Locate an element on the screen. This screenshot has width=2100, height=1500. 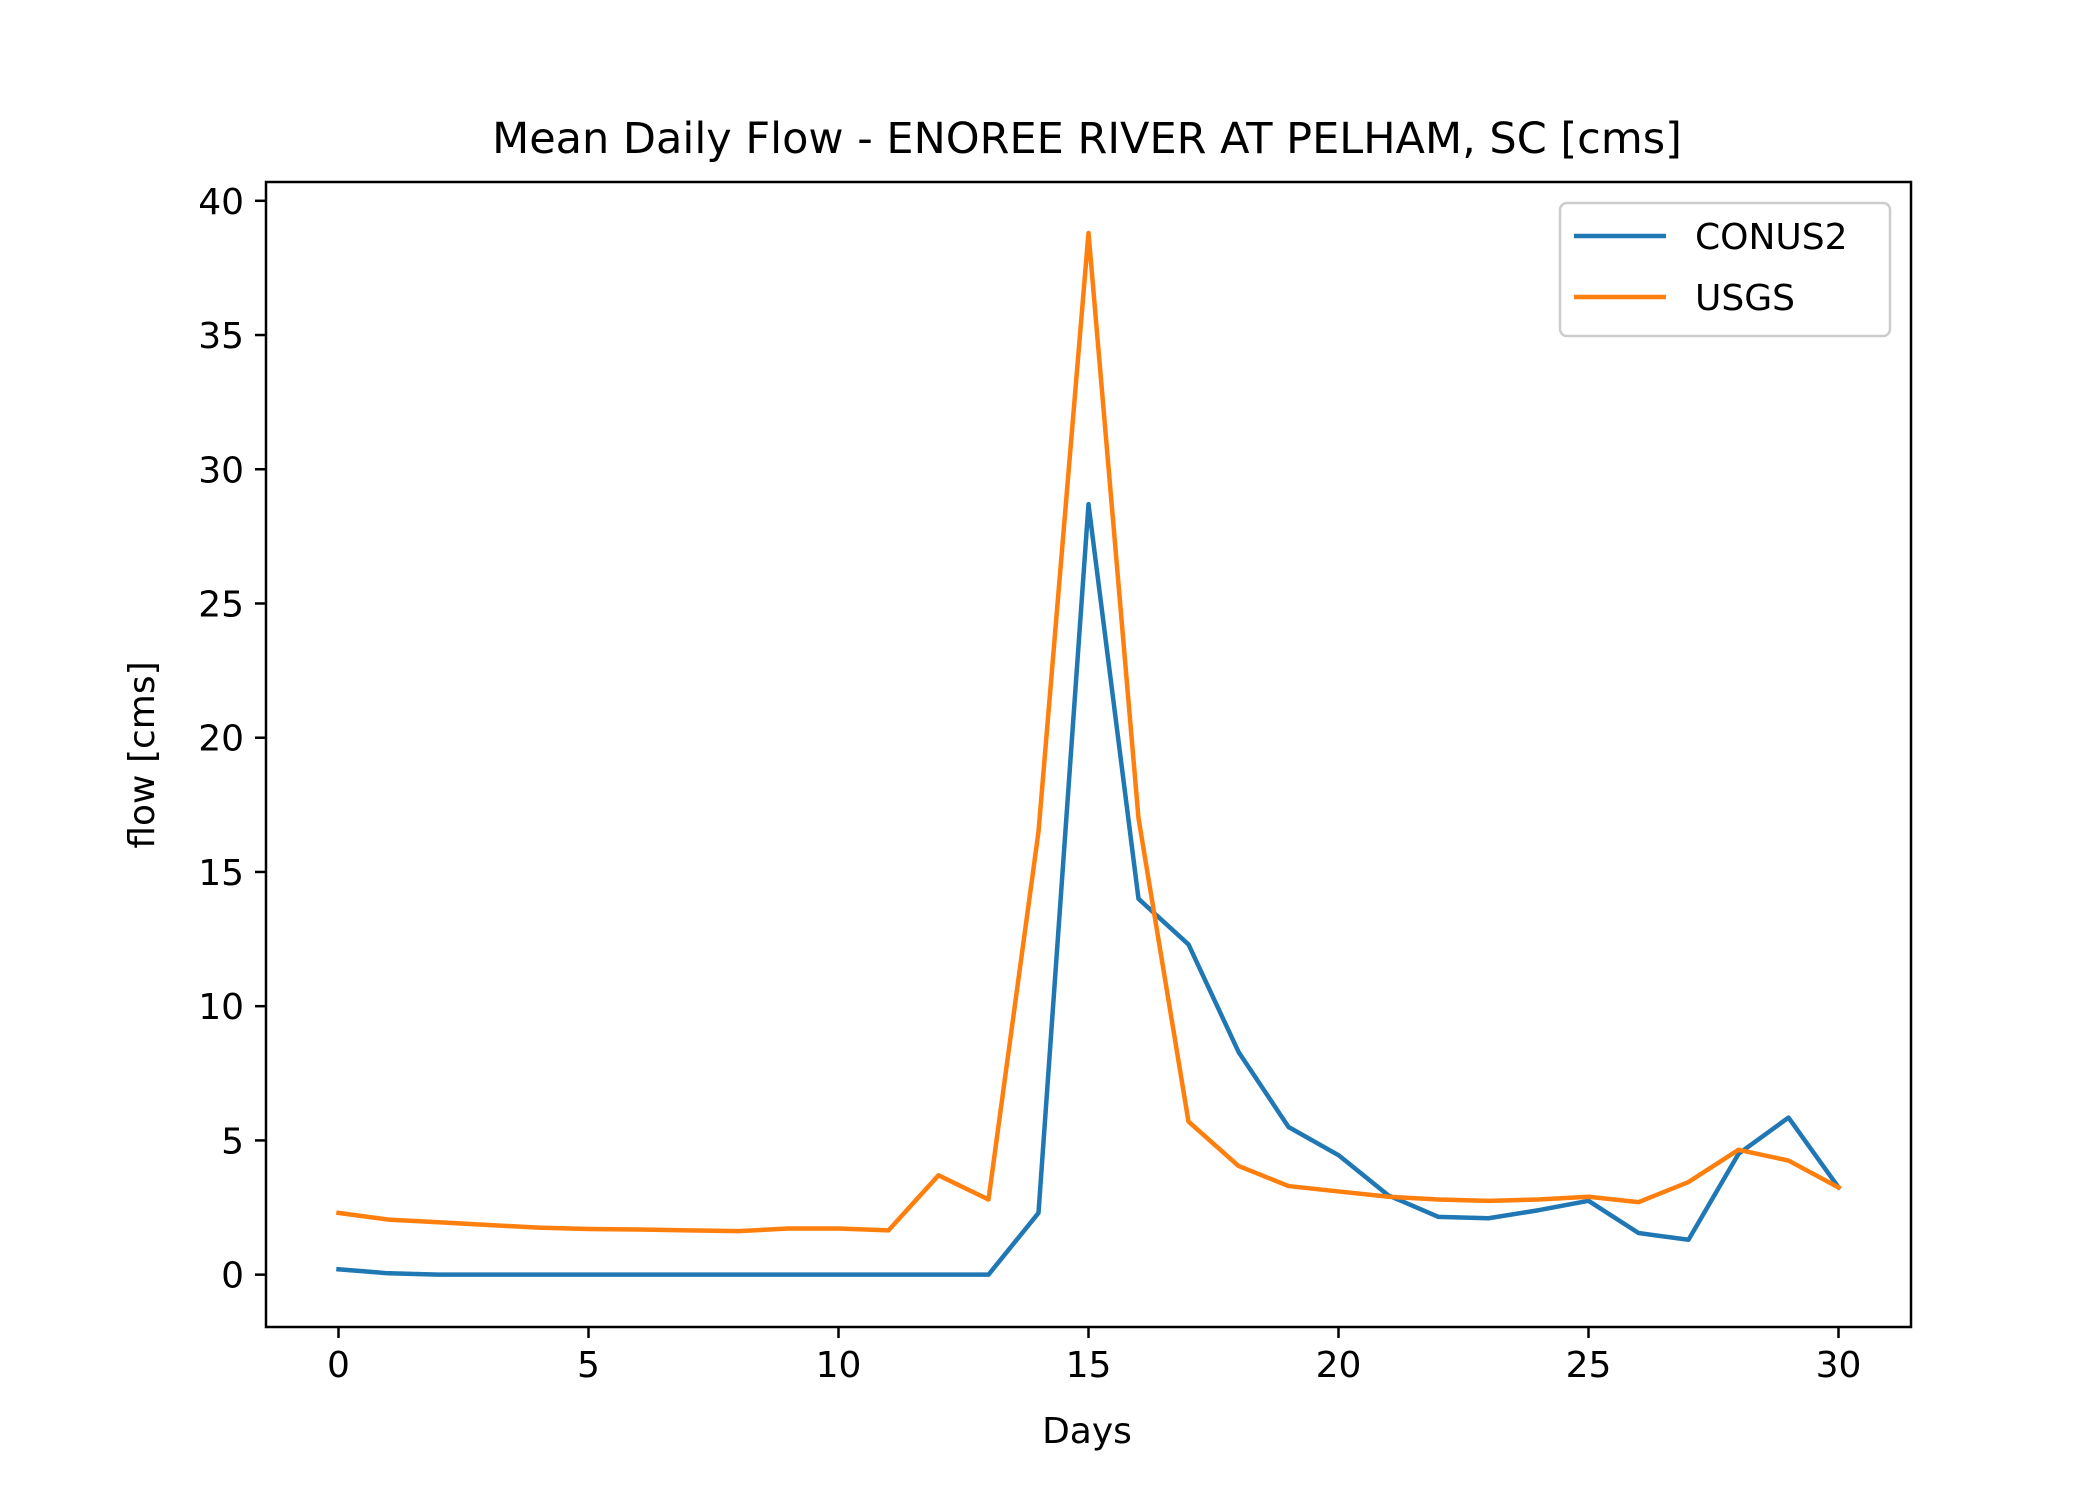
x-tick-label: 0 is located at coordinates (338, 1365).